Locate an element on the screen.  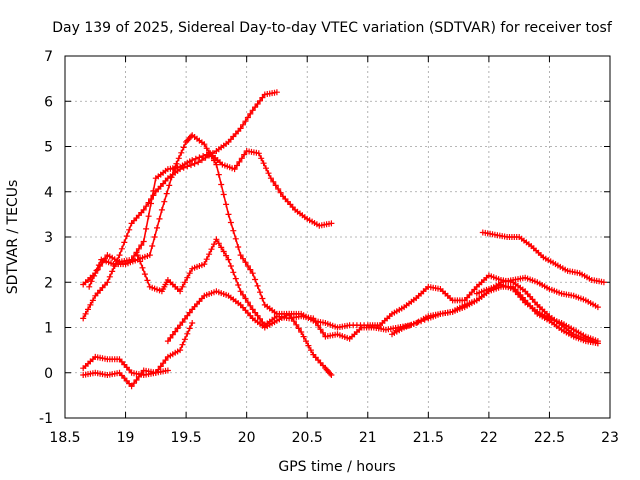
series-s6 is located at coordinates (138, 355).